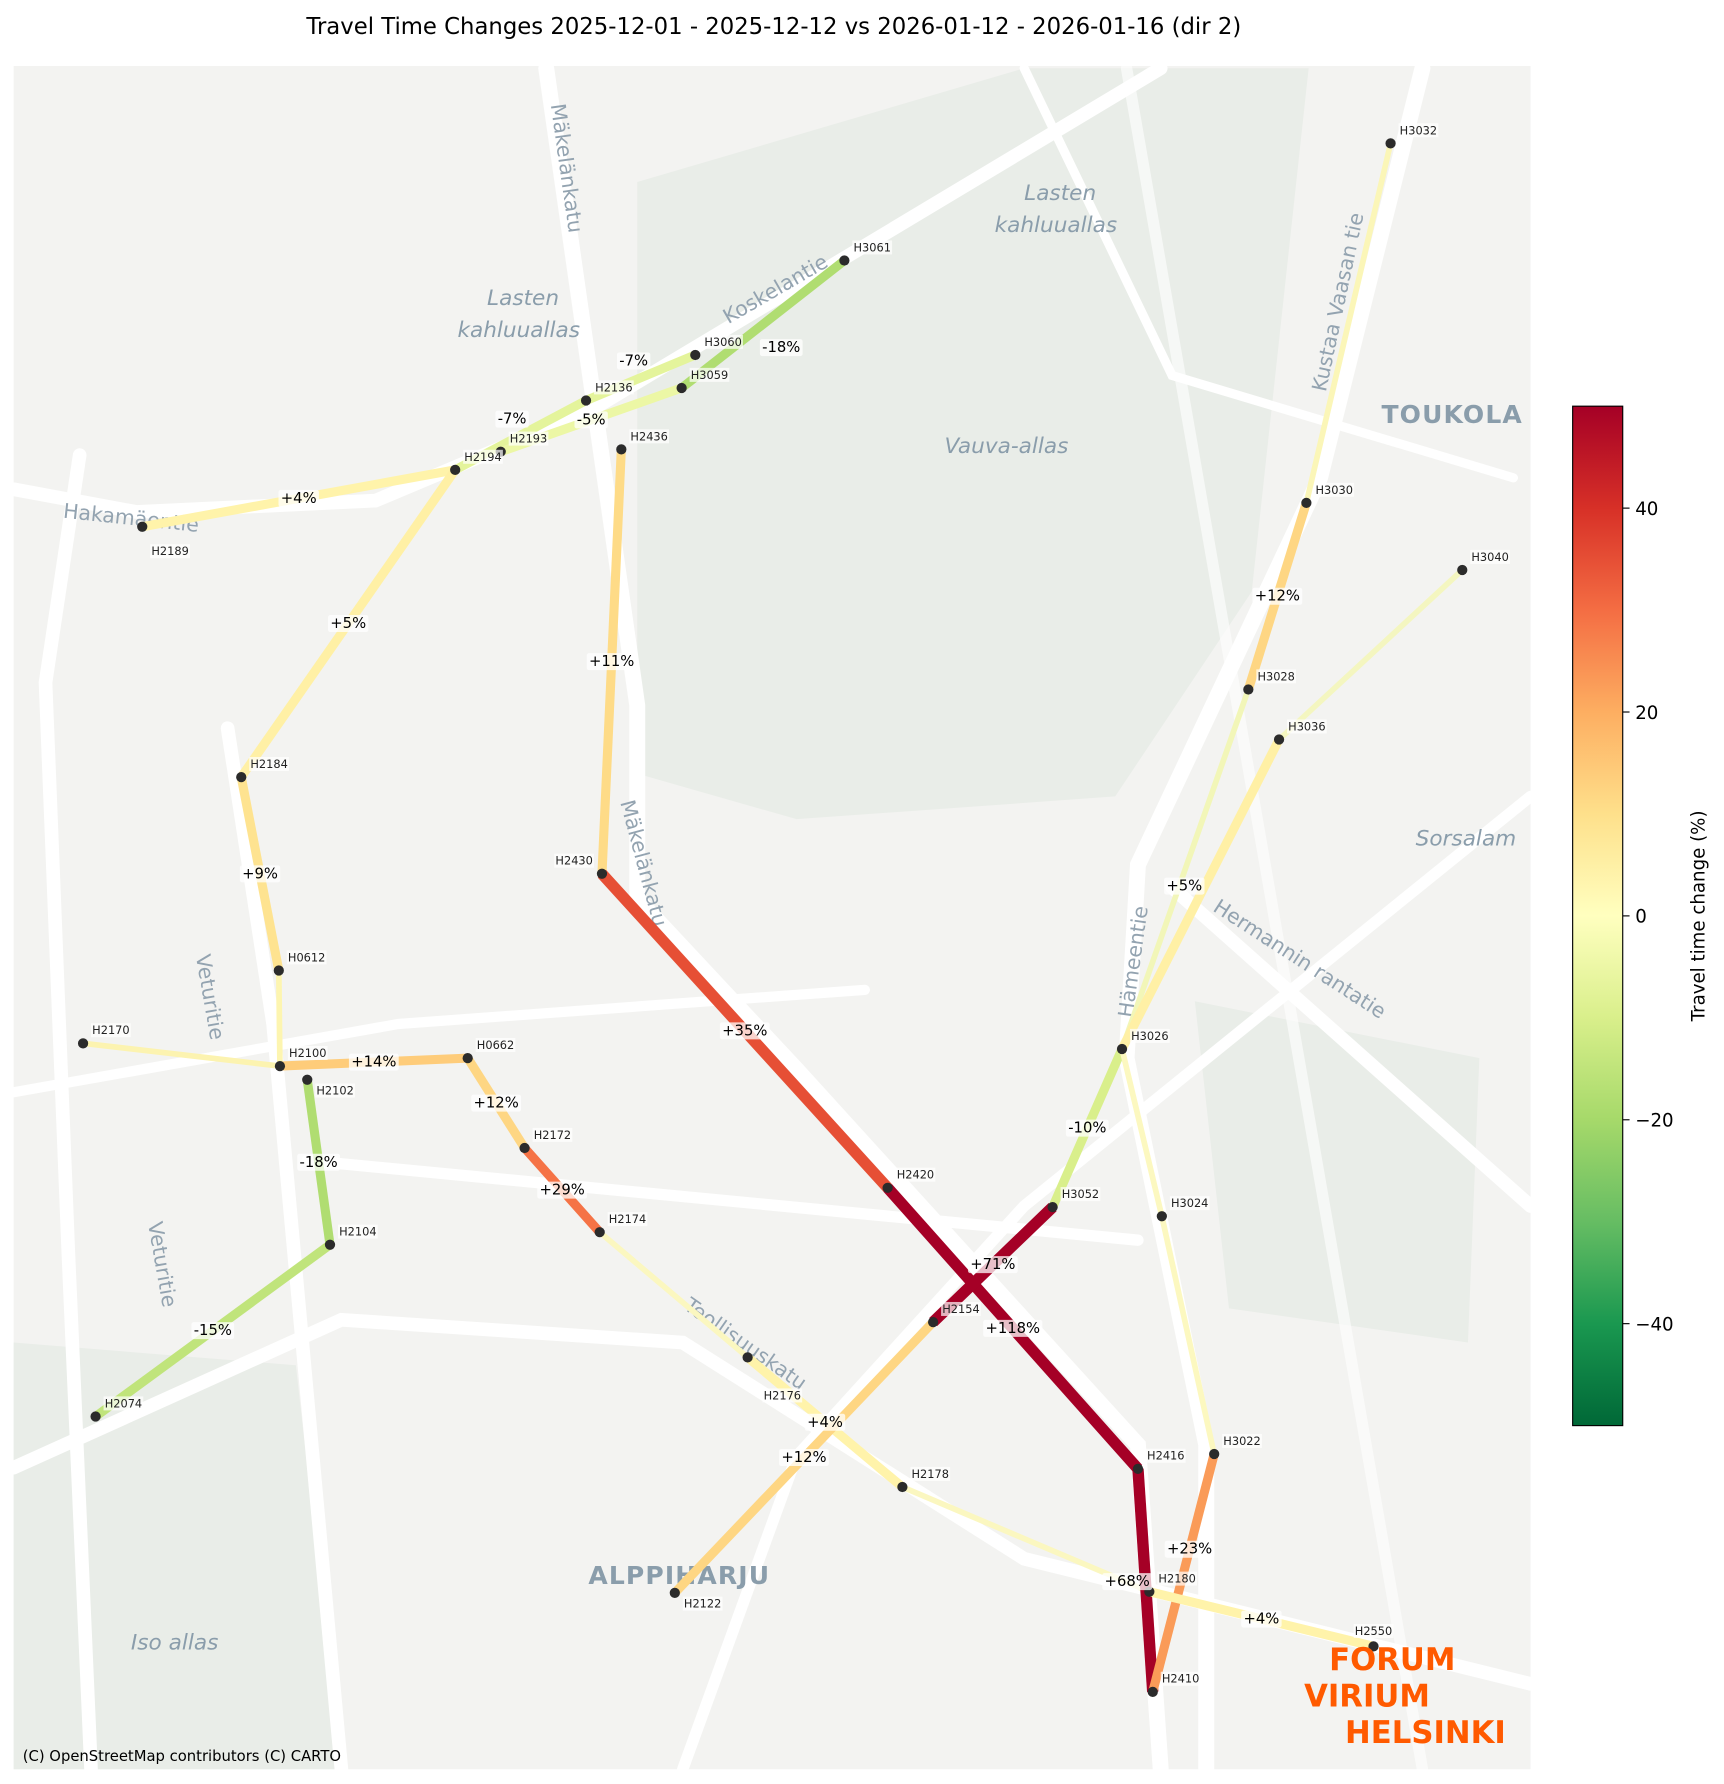 This screenshot has height=1784, width=1724. What do you see at coordinates (83, 1043) in the screenshot?
I see `stop-H2170-marker` at bounding box center [83, 1043].